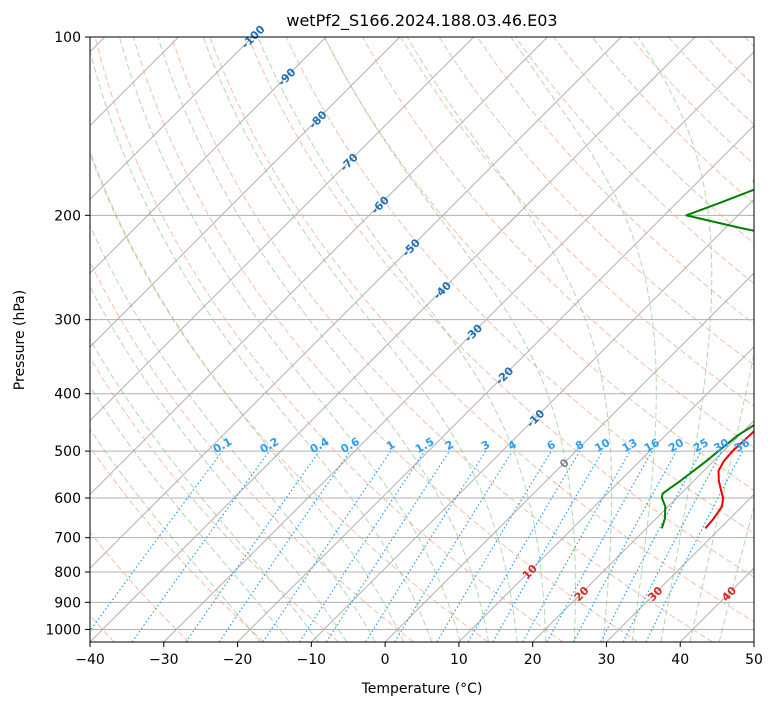 This screenshot has width=775, height=708. What do you see at coordinates (238, 660) in the screenshot?
I see `x-tick-label: −20` at bounding box center [238, 660].